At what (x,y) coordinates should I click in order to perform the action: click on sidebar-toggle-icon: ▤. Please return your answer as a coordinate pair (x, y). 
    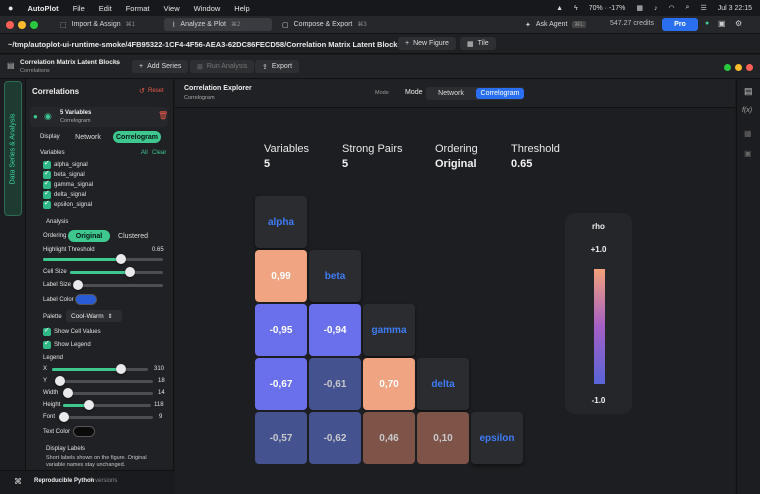
    Looking at the image, I should click on (11, 65).